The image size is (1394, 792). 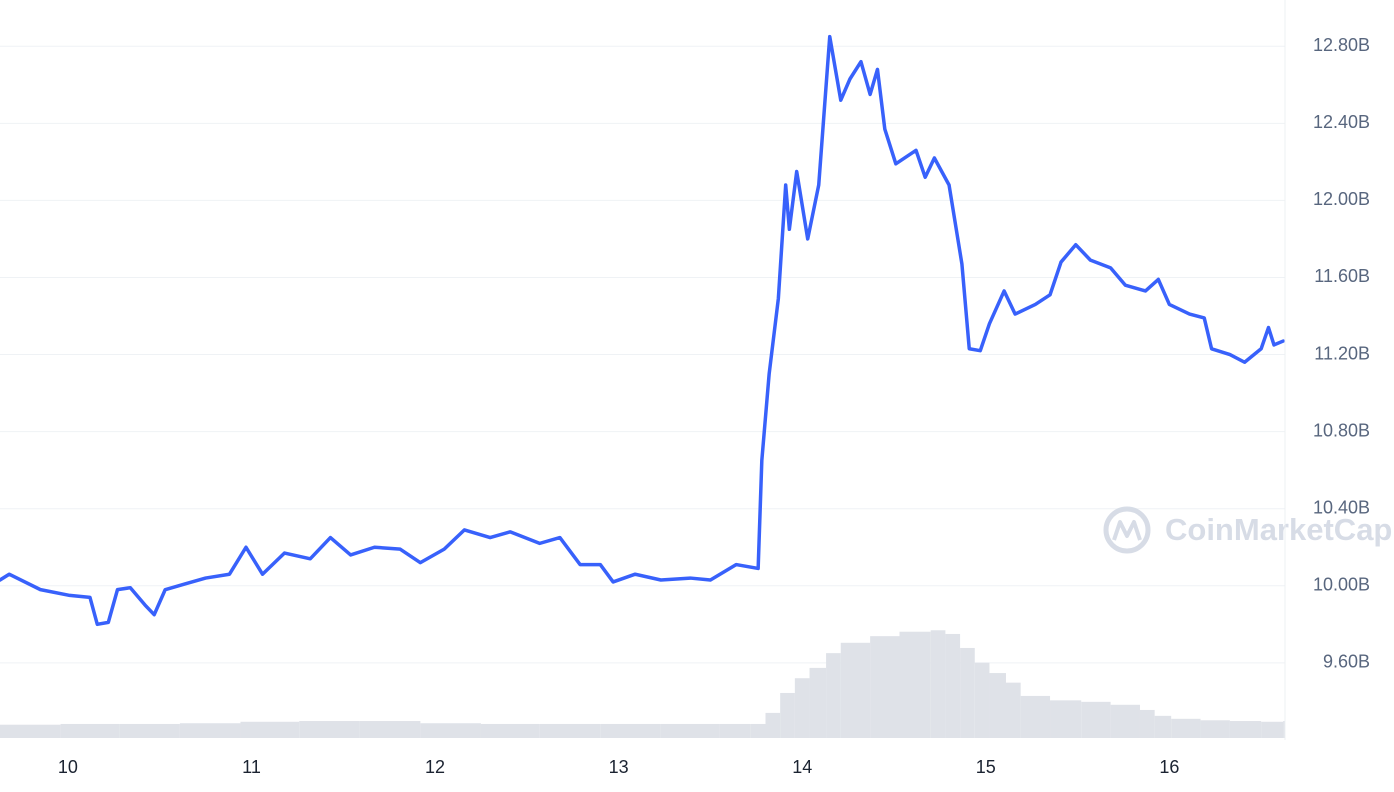 I want to click on watermark-logo, so click(x=1127, y=530).